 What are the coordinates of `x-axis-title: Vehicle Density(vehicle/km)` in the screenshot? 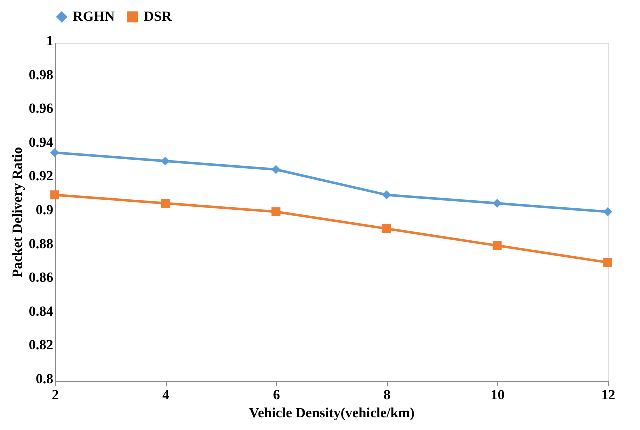 It's located at (332, 414).